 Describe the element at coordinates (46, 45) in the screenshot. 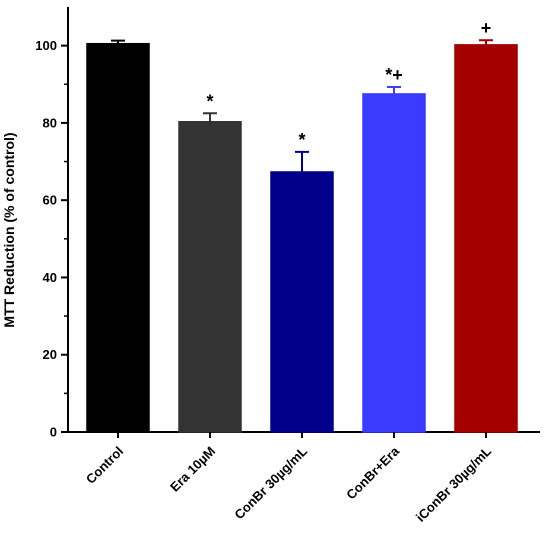

I see `y-tick-label: 100` at that location.